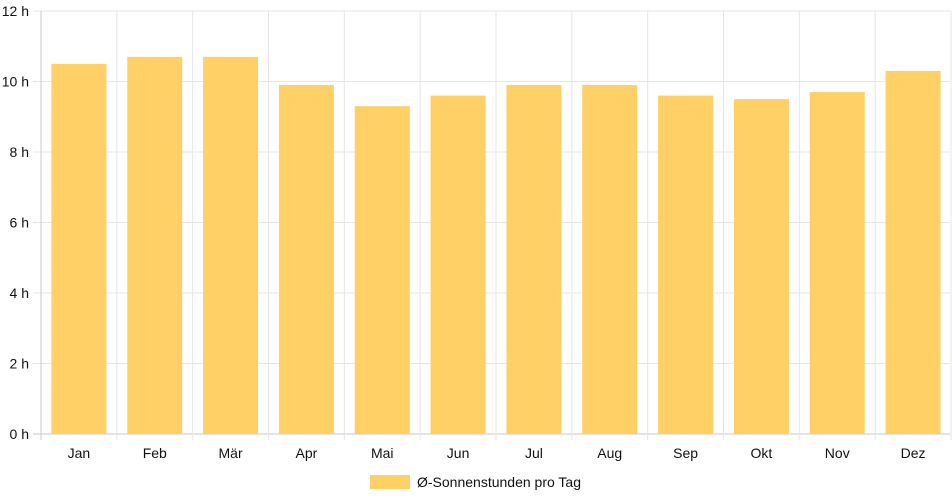 This screenshot has height=500, width=952. What do you see at coordinates (382, 453) in the screenshot?
I see `x-tick-label: Mai` at bounding box center [382, 453].